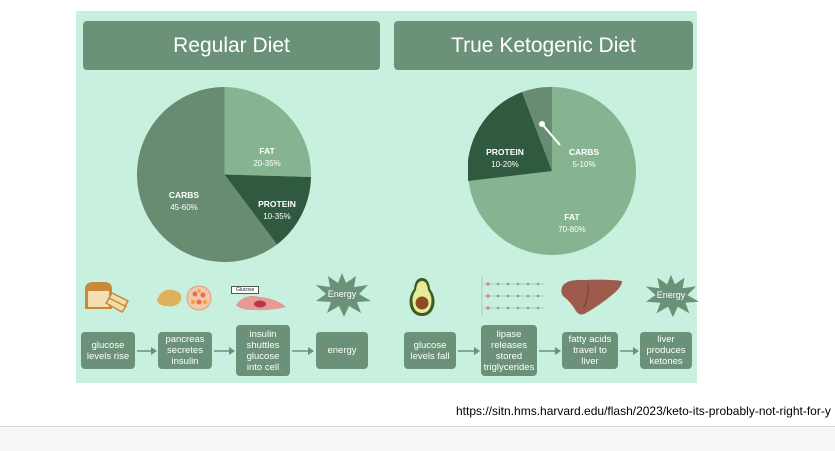 This screenshot has width=835, height=451. What do you see at coordinates (267, 209) in the screenshot?
I see `regular-pie-protein-slice` at bounding box center [267, 209].